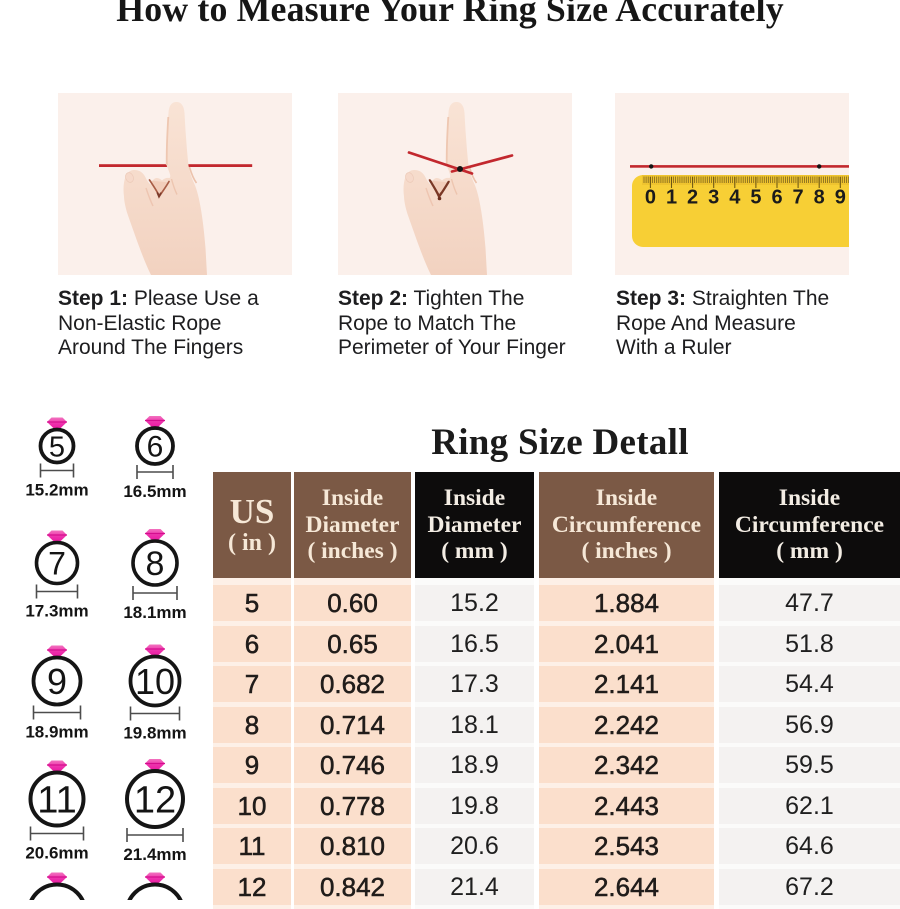 The image size is (900, 909). What do you see at coordinates (671, 198) in the screenshot?
I see `svg-text: 1` at bounding box center [671, 198].